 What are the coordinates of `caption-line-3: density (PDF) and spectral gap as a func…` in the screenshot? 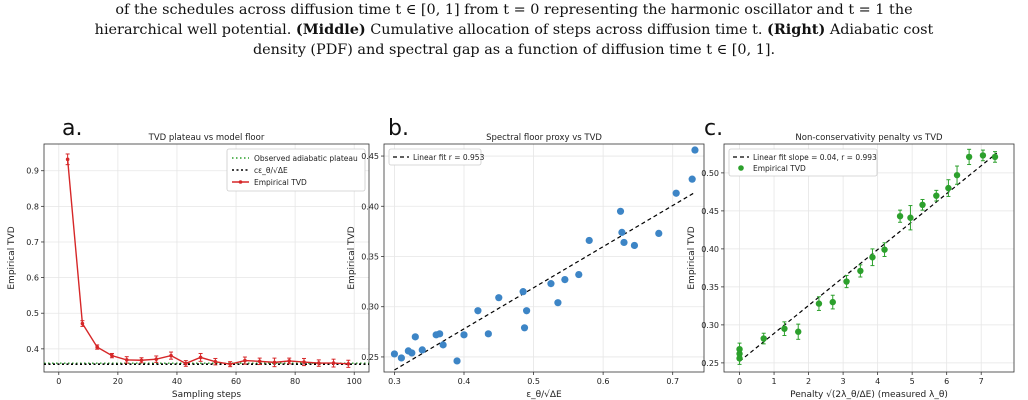 It's located at (514, 50).